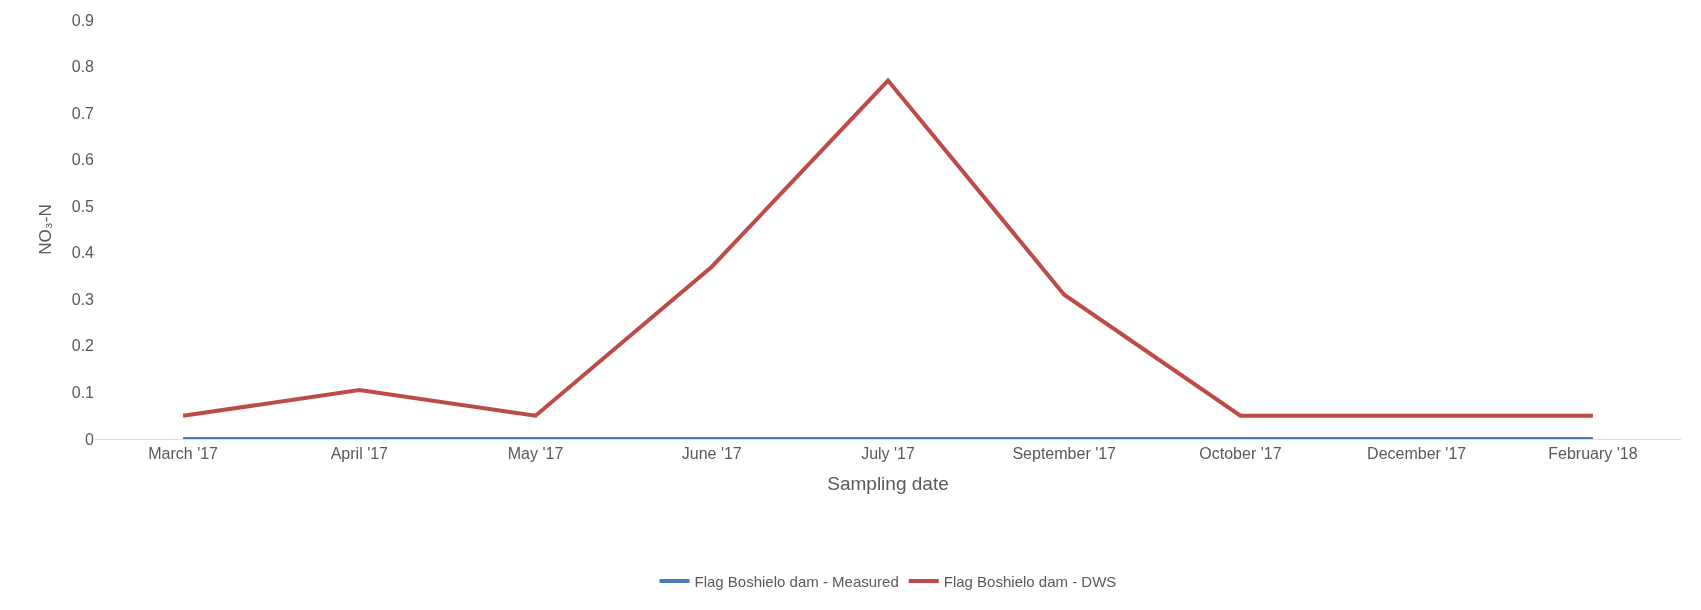 This screenshot has width=1701, height=610. Describe the element at coordinates (359, 454) in the screenshot. I see `x-tick-label: April '17` at that location.